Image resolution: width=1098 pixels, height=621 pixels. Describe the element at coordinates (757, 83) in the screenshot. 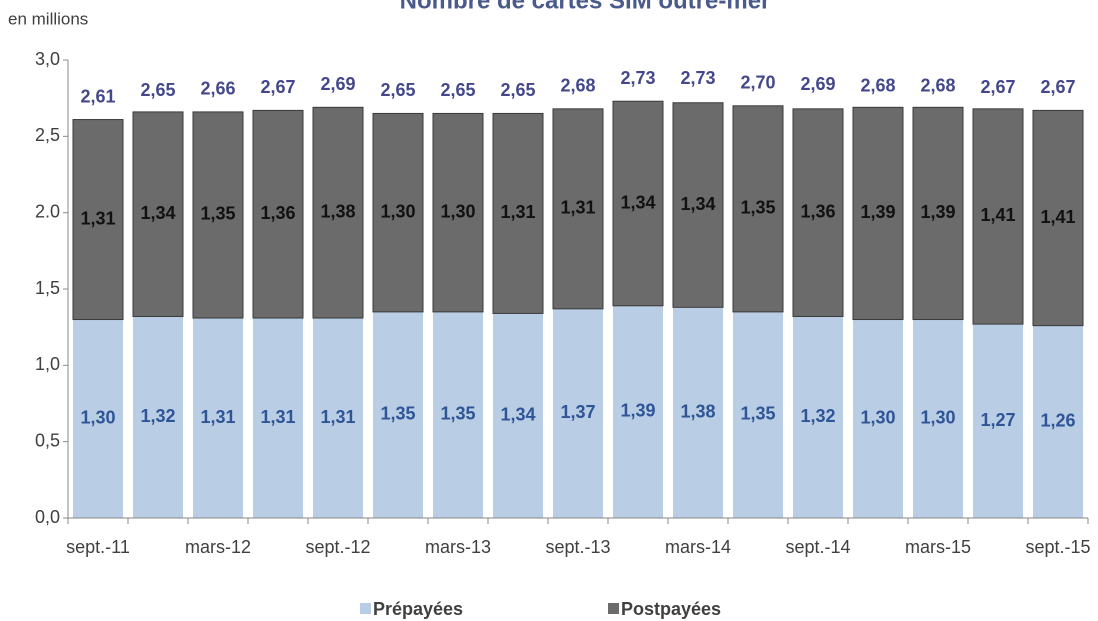

I see `total-label: 2,70` at that location.